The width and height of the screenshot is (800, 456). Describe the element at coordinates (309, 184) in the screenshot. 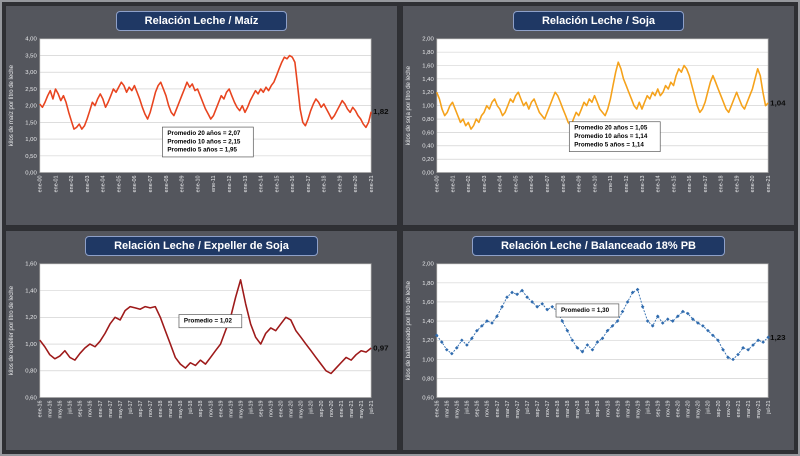

I see `svg-text: ene-17` at that location.